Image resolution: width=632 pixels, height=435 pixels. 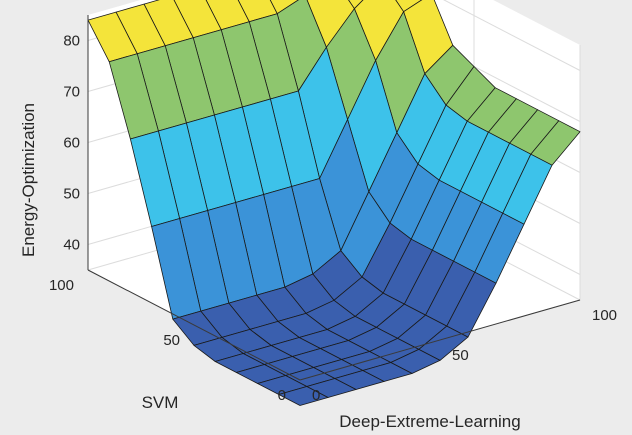 What do you see at coordinates (61, 285) in the screenshot?
I see `y-tick-label: 100` at bounding box center [61, 285].